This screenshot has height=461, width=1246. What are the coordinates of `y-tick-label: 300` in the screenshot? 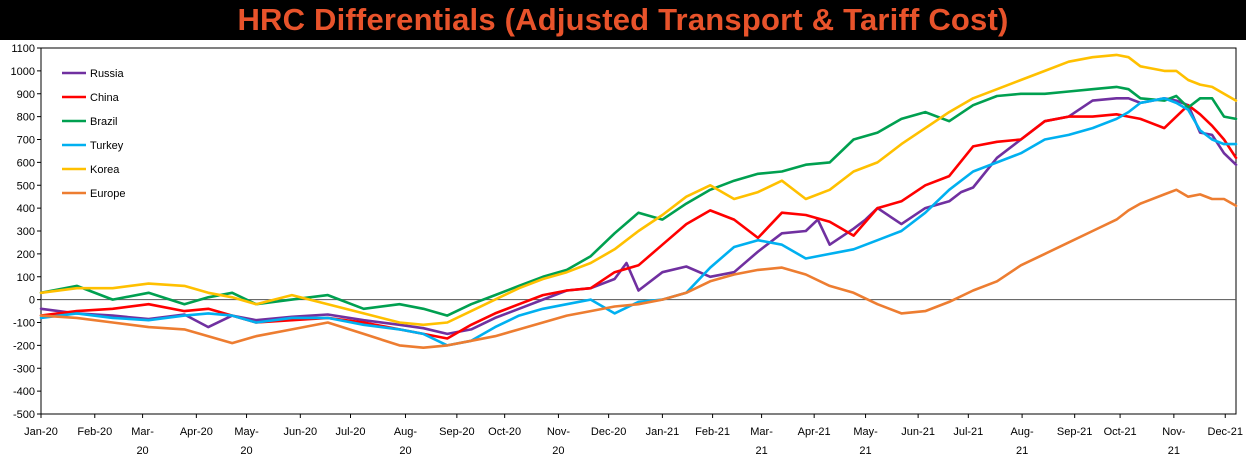 It's located at (26, 232).